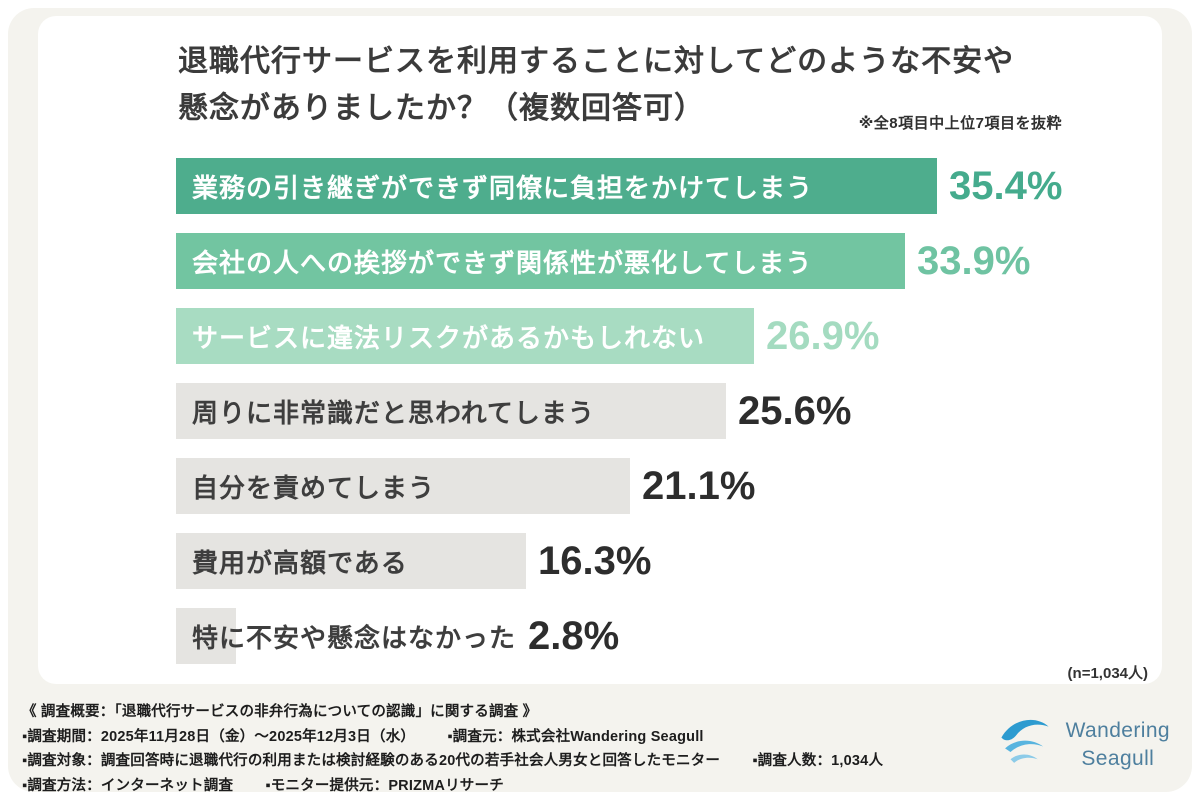  What do you see at coordinates (503, 187) in the screenshot?
I see `bar-label: 業務の引き継ぎができず同僚に負担をかけてしまう` at bounding box center [503, 187].